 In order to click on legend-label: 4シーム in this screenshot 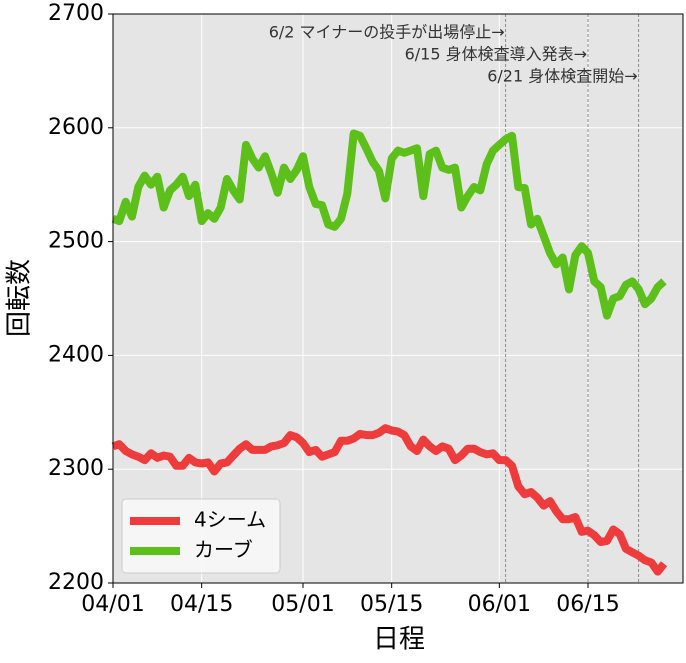, I will do `click(230, 520)`.